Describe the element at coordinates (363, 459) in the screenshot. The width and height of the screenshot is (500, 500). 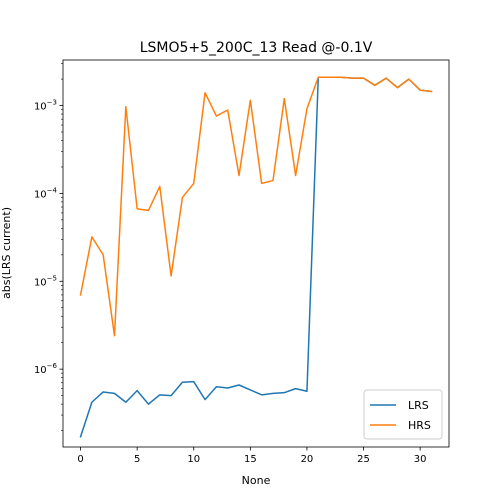
I see `x-tick-label: 25` at that location.